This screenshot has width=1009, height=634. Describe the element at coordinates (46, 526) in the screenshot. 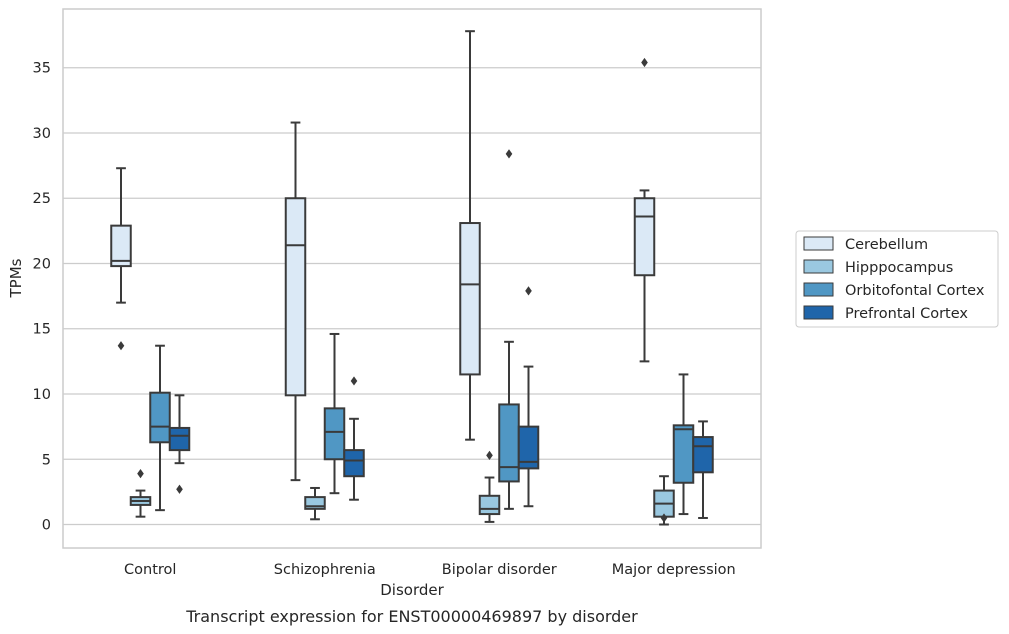

I see `y-tick-label: 0` at that location.